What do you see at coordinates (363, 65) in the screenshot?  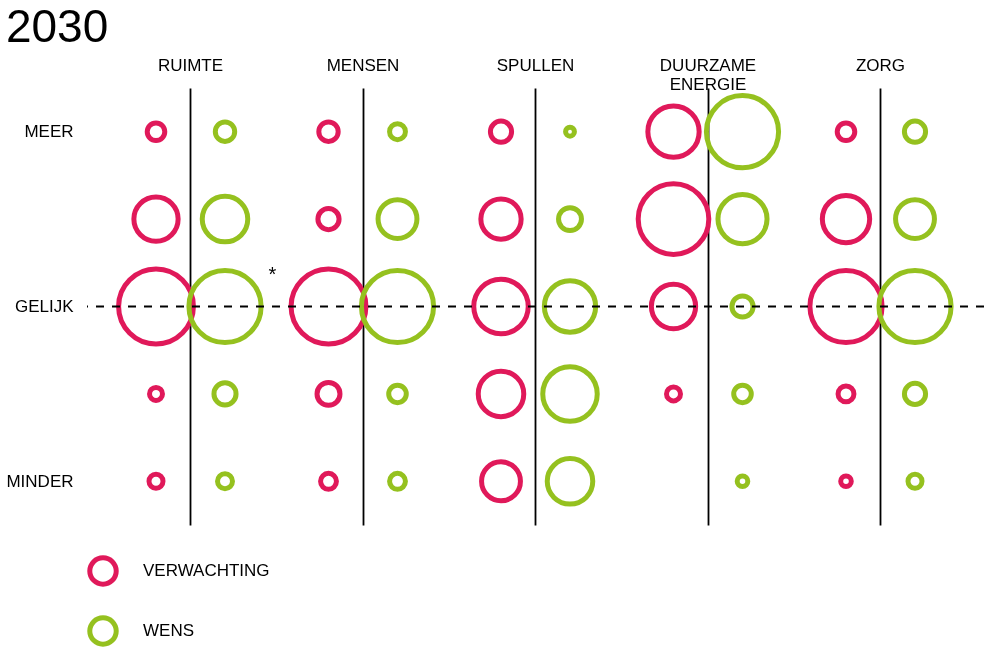 I see `x-tick-label: MENSEN` at bounding box center [363, 65].